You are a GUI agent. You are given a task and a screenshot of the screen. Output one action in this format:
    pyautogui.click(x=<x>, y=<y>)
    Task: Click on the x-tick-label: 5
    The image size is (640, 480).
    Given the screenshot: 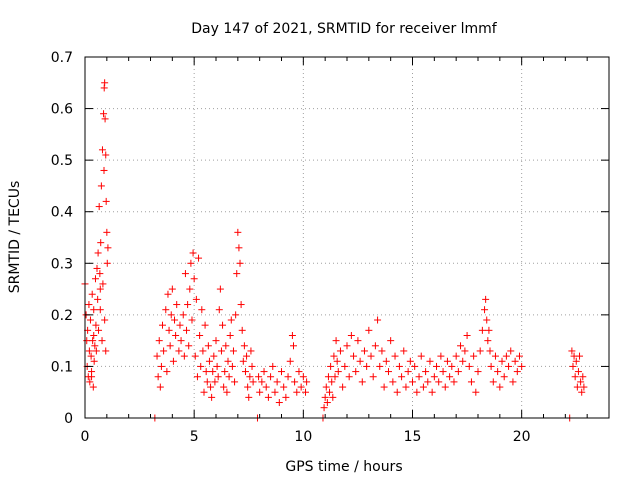 What is the action you would take?
    pyautogui.click(x=194, y=437)
    